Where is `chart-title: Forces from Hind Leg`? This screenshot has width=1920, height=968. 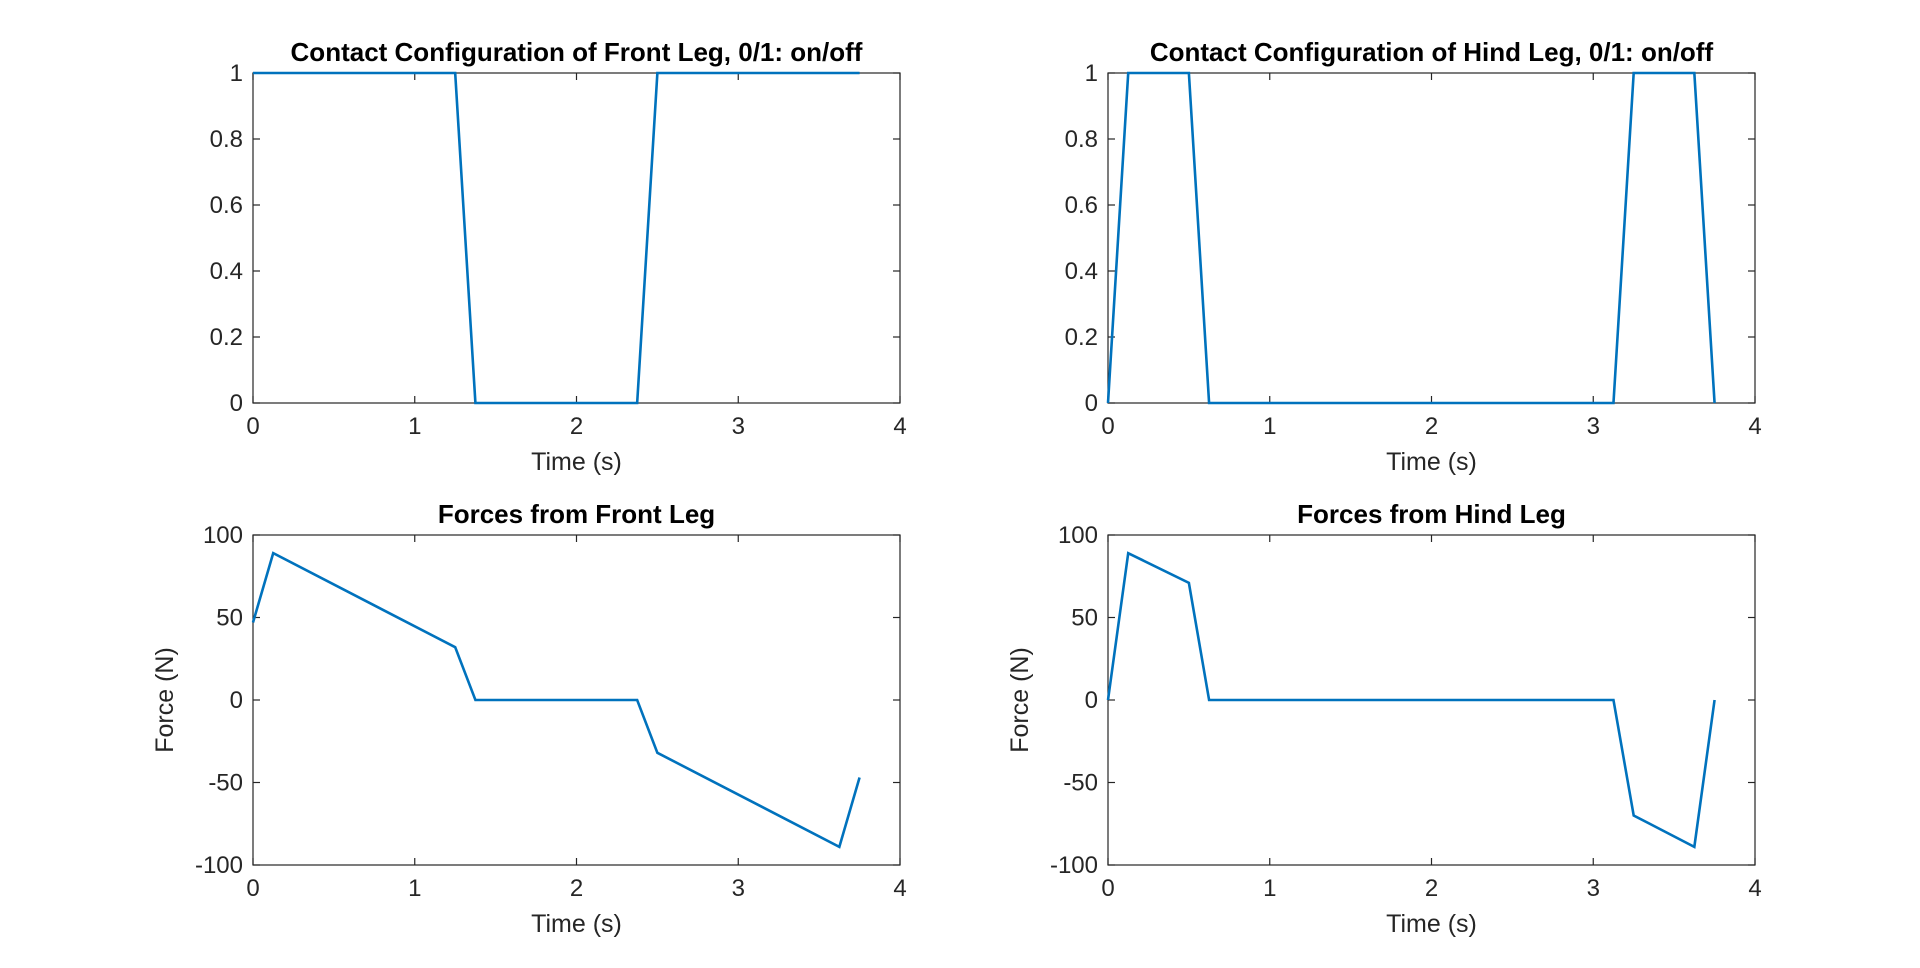
chart-title: Forces from Hind Leg is located at coordinates (1431, 514).